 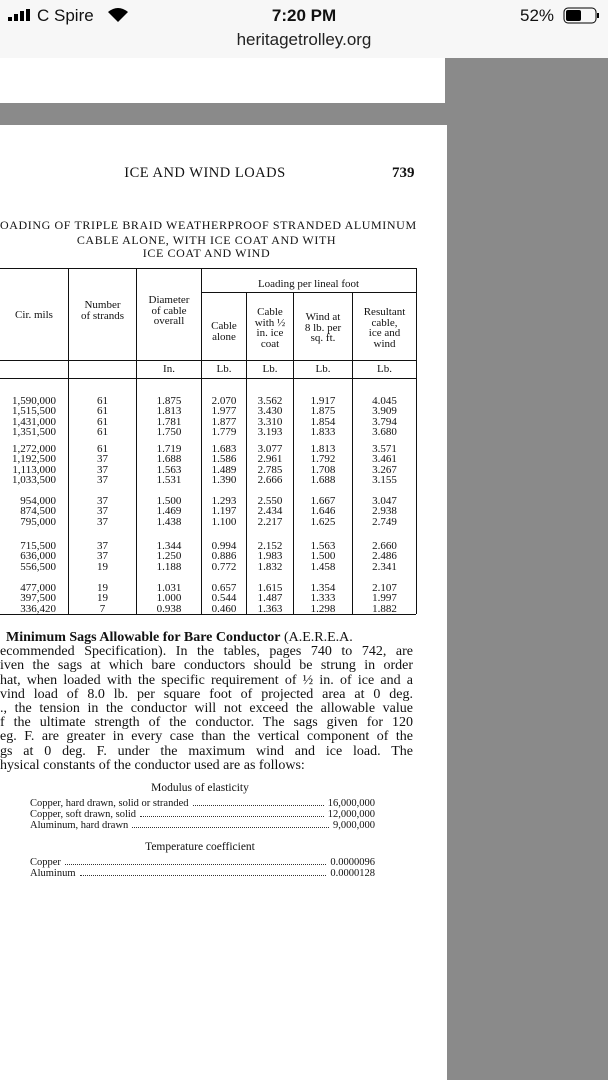 I want to click on table-cell: 3.680, so click(x=384, y=431).